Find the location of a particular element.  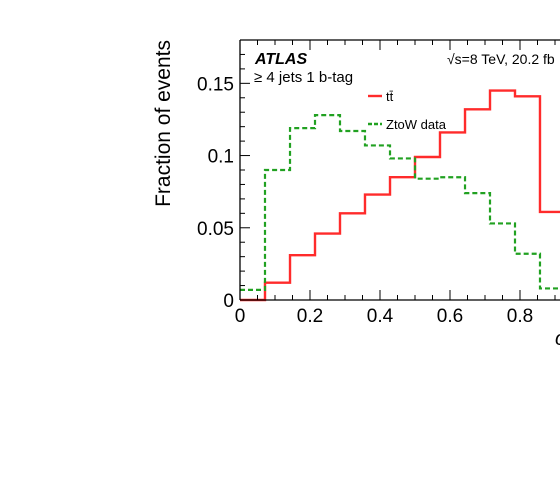

y-tick-label: 0.15 is located at coordinates (215, 84).